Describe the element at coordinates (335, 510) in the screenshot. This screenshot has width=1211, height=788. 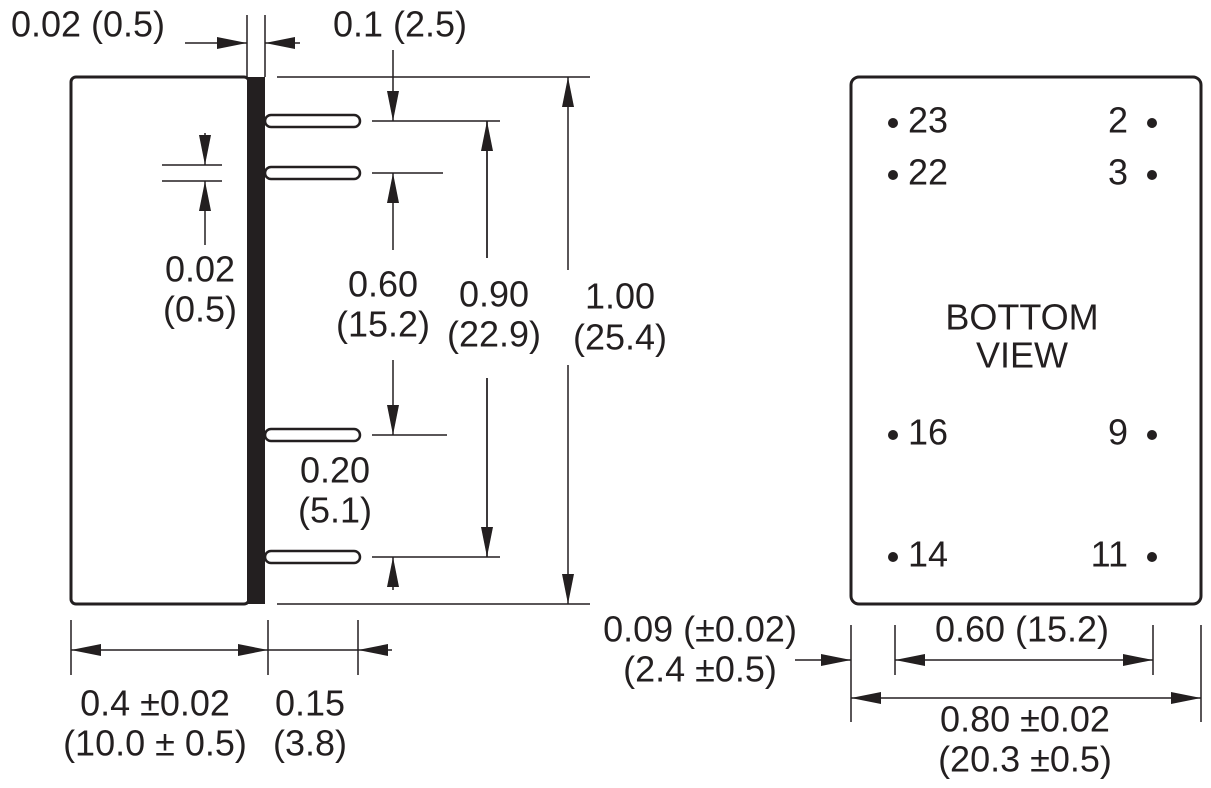
I see `dimension-label: (5.1)` at that location.